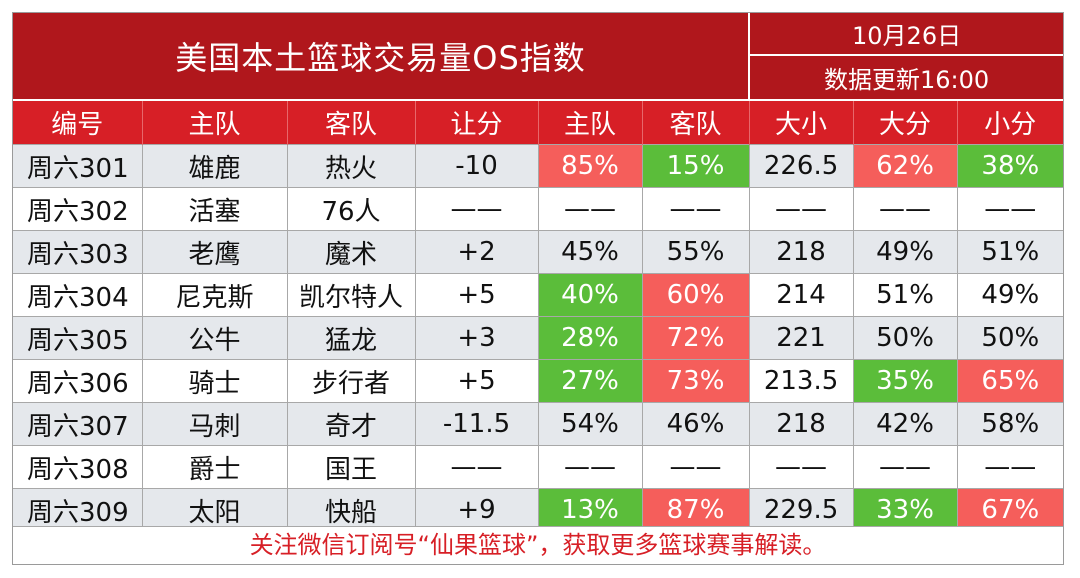 This screenshot has height=578, width=1080. I want to click on cell-match-id: 周六306, so click(78, 381).